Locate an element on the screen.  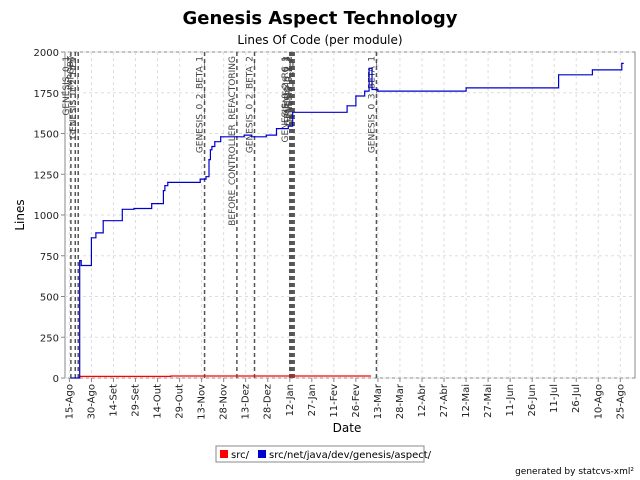
tag-marker-label: GENESIS_0_2_BETA_2 is located at coordinates (251, 104).